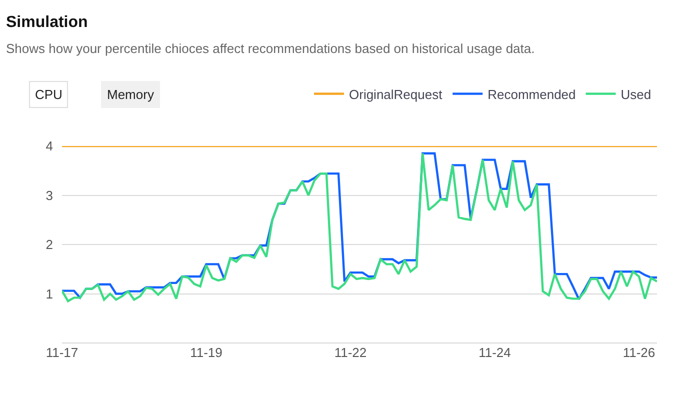 This screenshot has width=699, height=399. I want to click on y-tick-label: 4, so click(49, 146).